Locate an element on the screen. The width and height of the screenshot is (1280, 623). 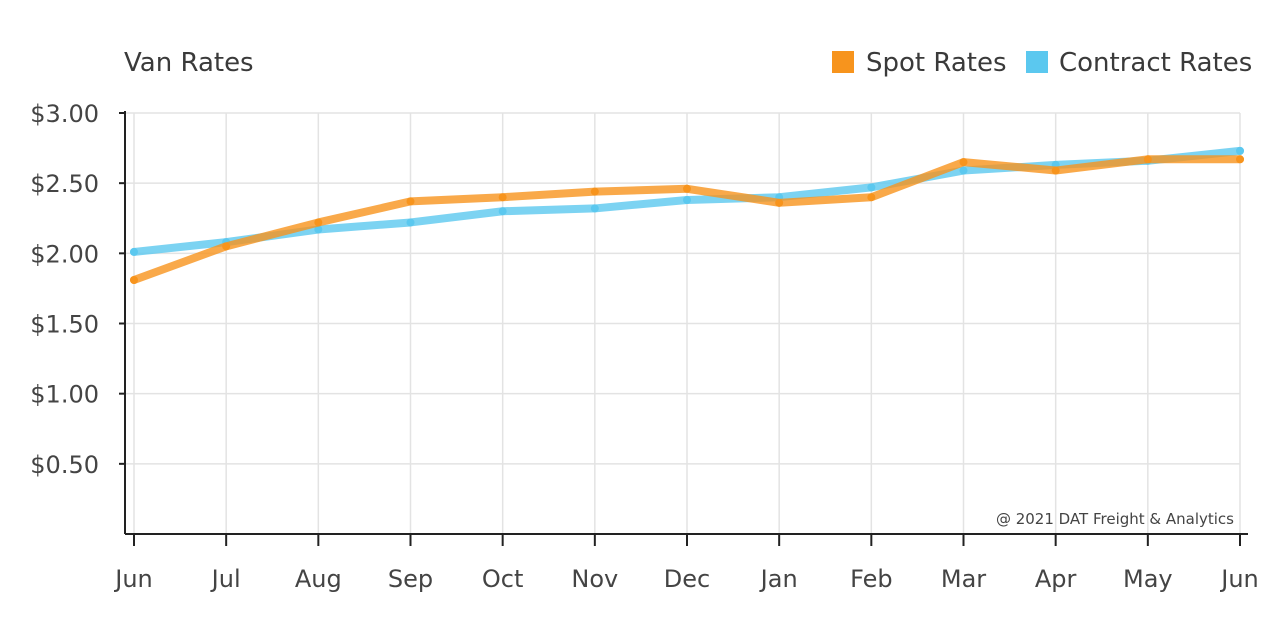
x-tick-label: Sep is located at coordinates (410, 579).